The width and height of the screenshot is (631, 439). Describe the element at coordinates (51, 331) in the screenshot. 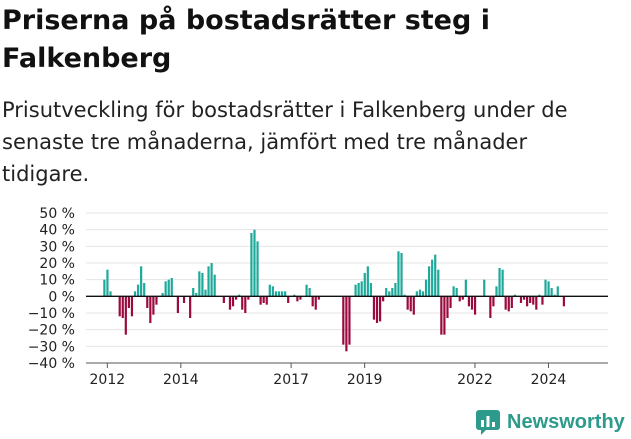

I see `y-tick-label: −20 %` at that location.